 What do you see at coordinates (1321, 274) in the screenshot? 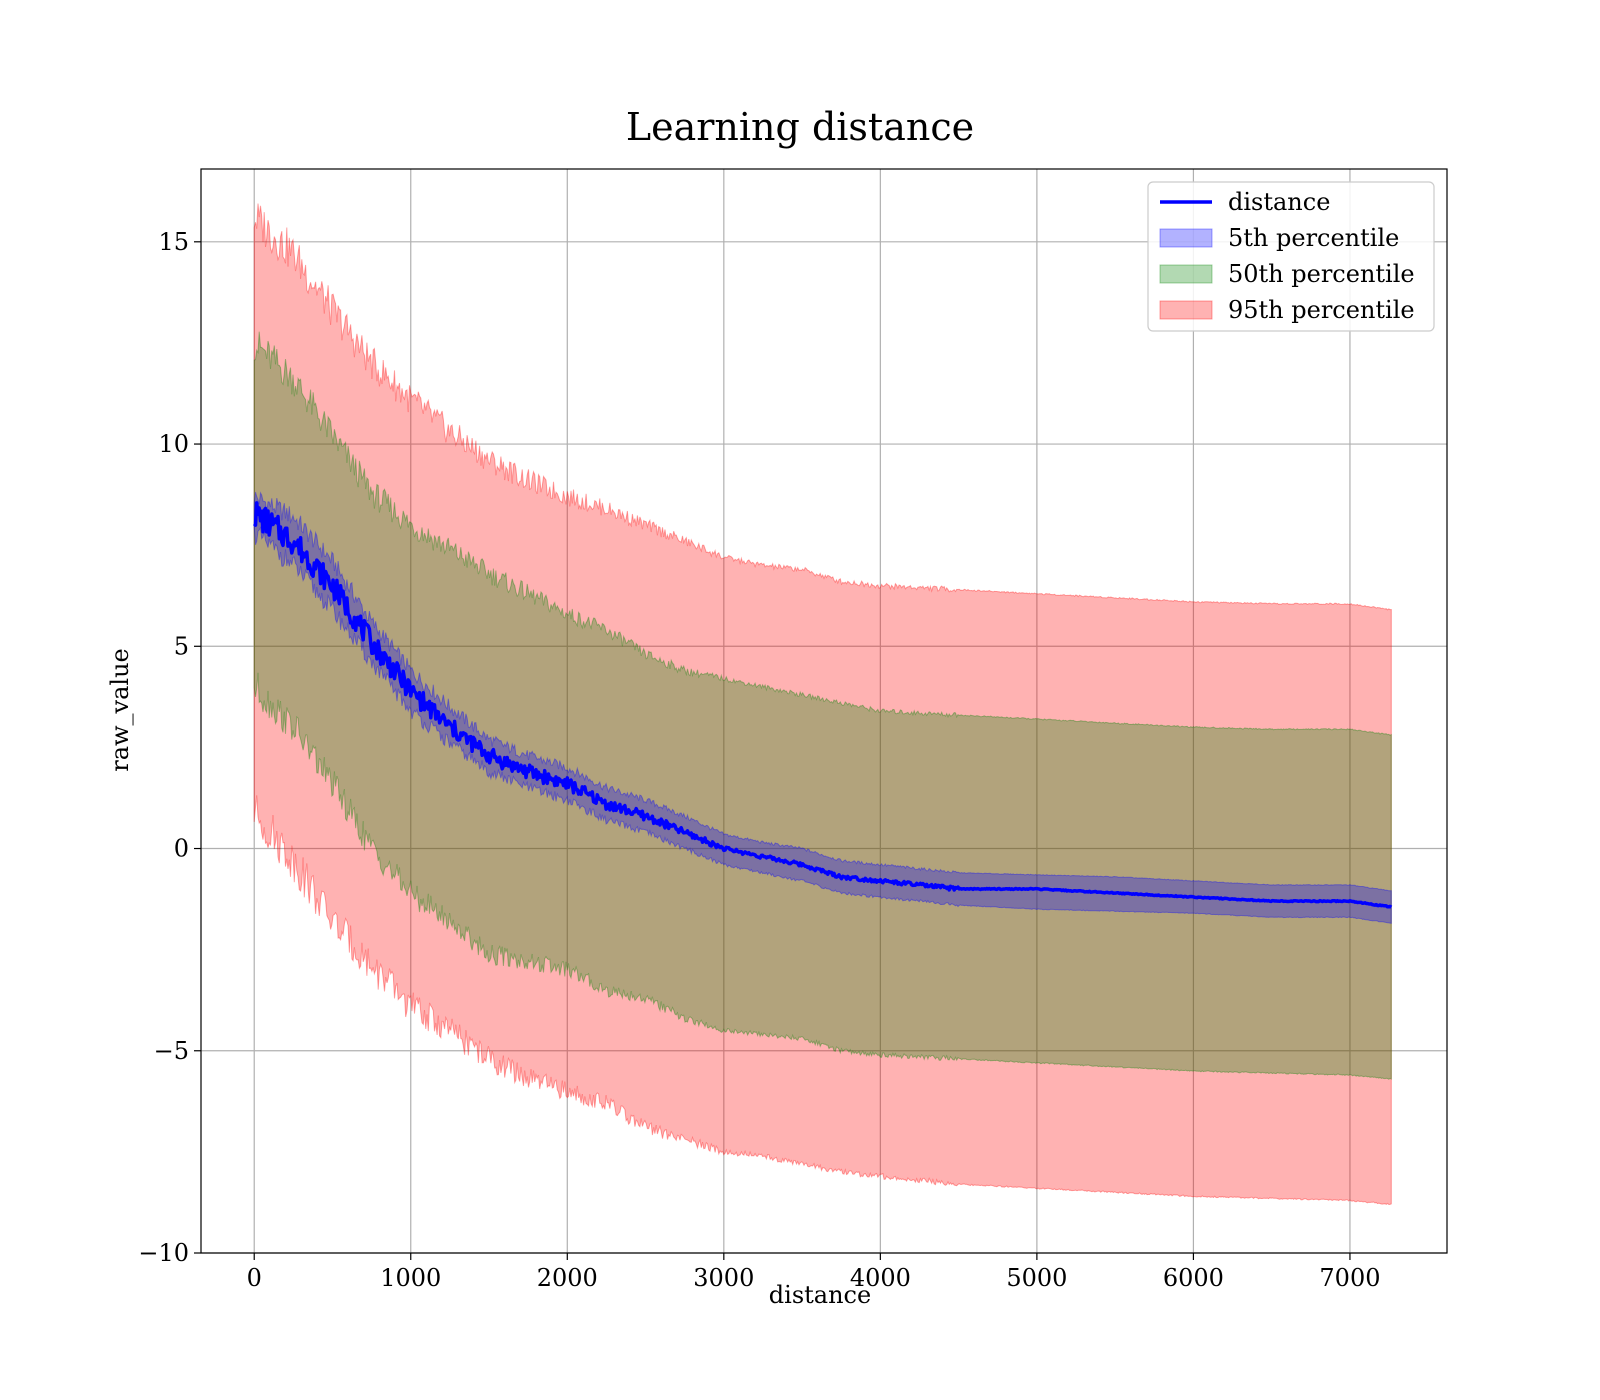
I see `legend-label: 50th percentile` at bounding box center [1321, 274].